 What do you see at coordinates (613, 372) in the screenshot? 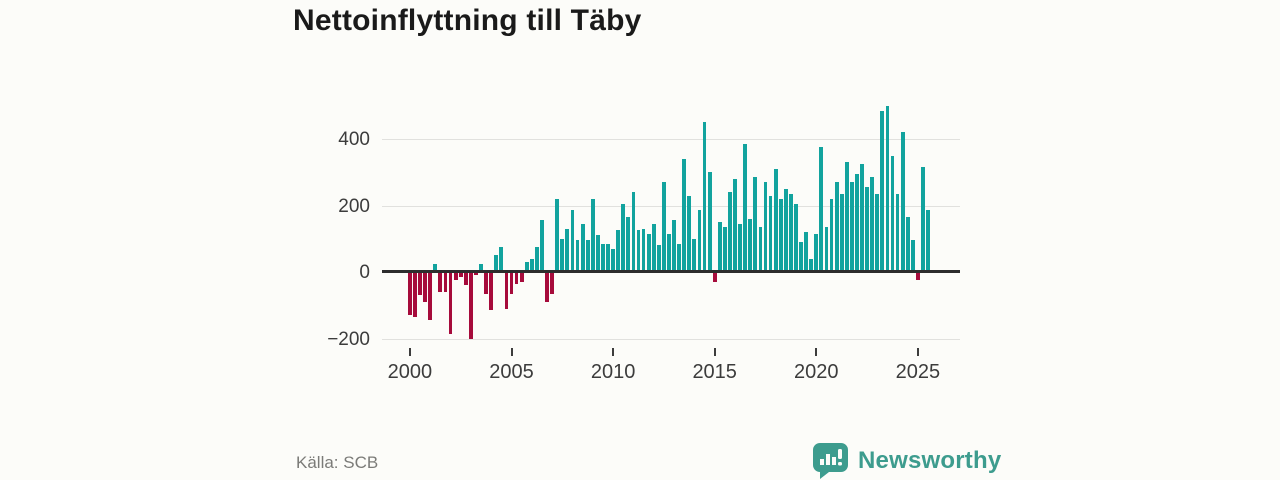
I see `x-axis-label: 2010` at bounding box center [613, 372].